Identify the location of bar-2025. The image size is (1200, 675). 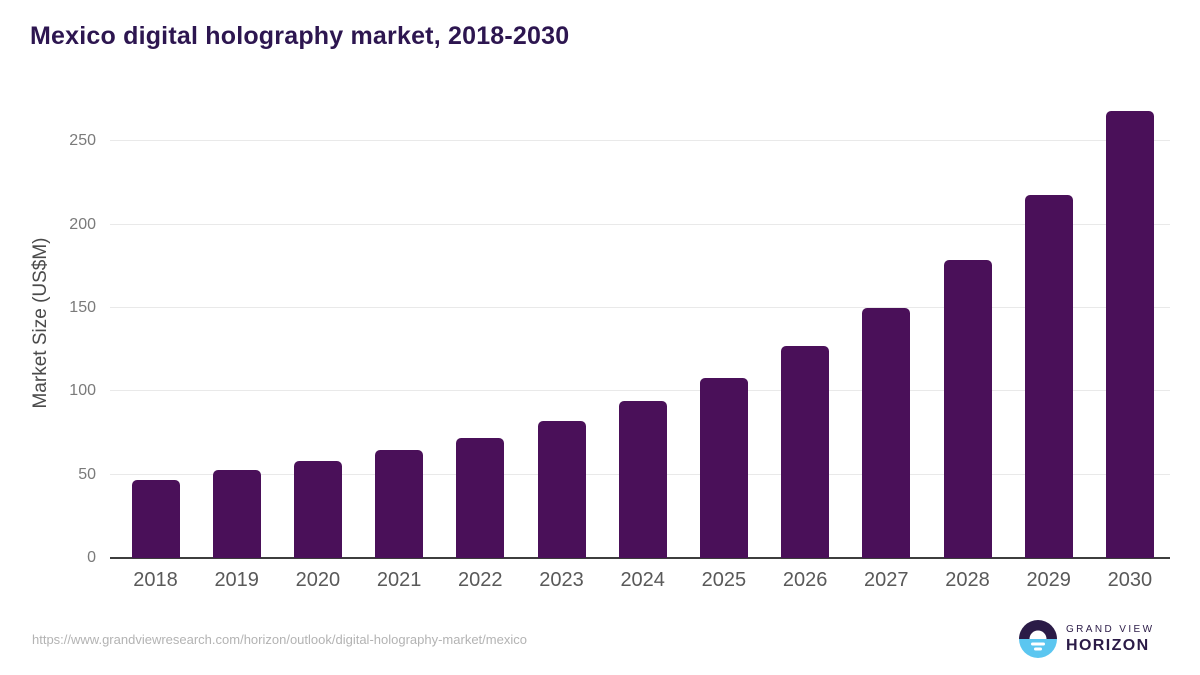
(723, 468).